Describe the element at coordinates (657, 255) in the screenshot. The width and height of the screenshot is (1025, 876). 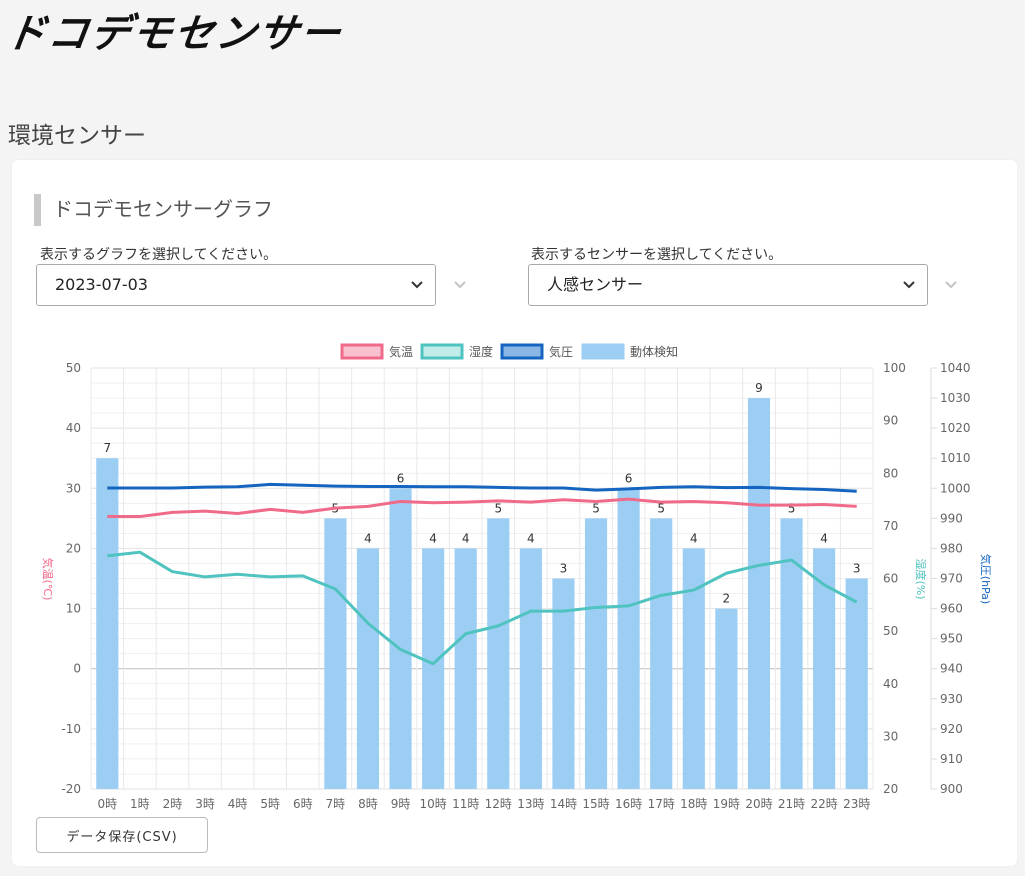
I see `sensor-select-label: 表示するセンサーを選択してください。` at that location.